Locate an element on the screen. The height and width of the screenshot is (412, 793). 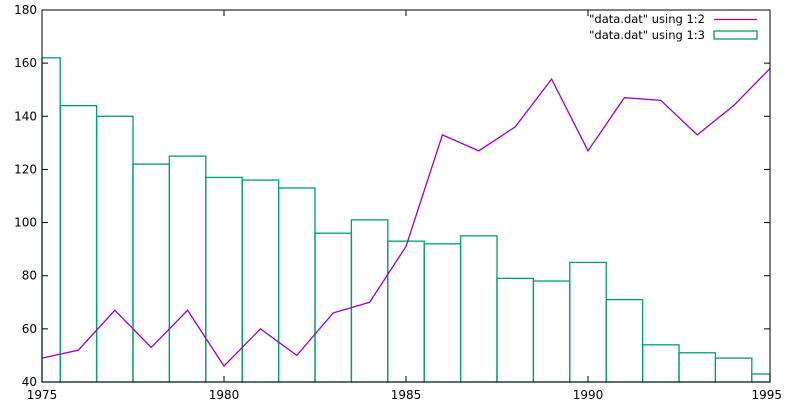
y-tick-label: 100 is located at coordinates (25, 223).